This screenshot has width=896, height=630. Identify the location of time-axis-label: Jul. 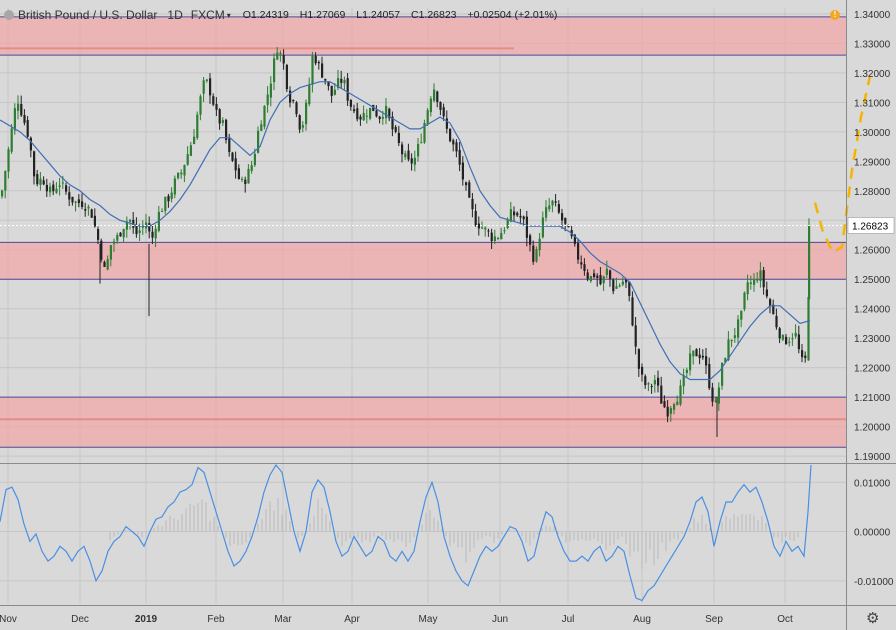
(568, 619).